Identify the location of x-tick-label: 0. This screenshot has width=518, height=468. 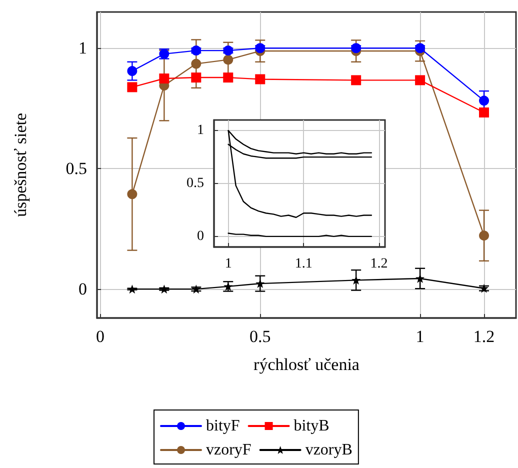
(100, 336).